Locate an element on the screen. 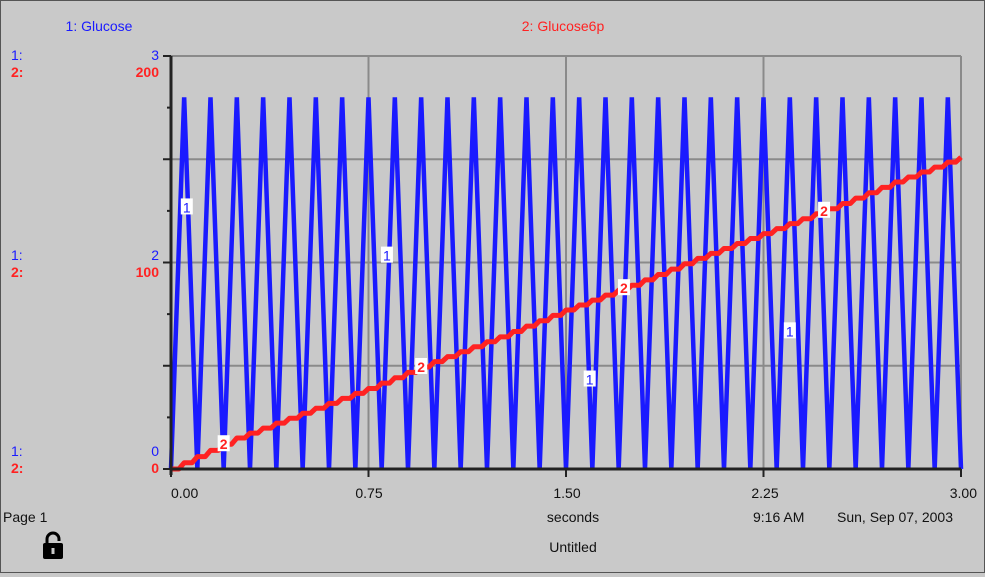 The height and width of the screenshot is (577, 985). x-tick-0: 0.00 is located at coordinates (184, 493).